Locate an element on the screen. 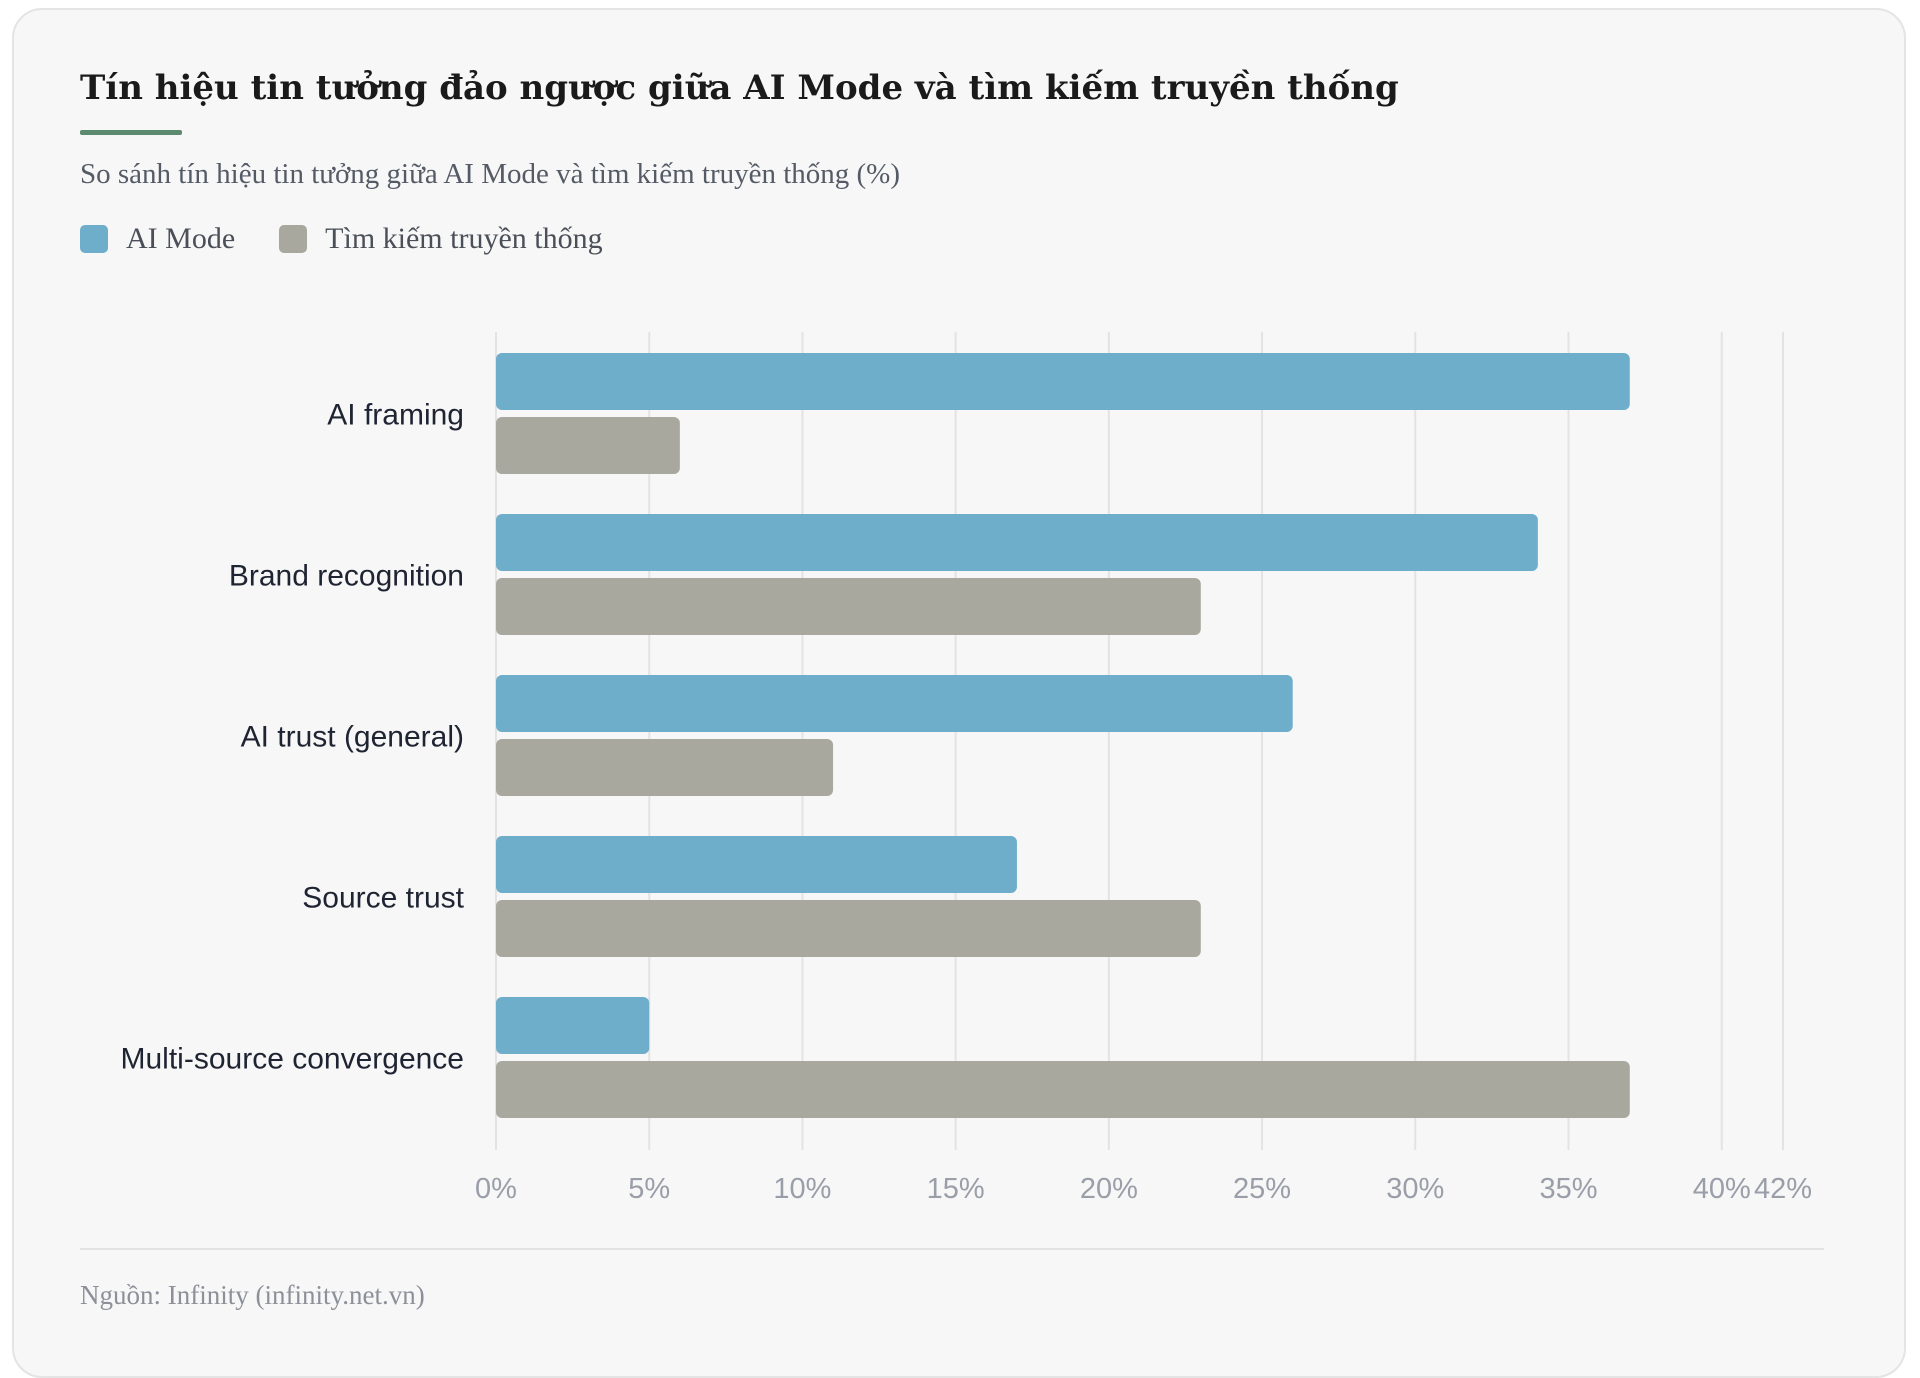 The height and width of the screenshot is (1378, 1920). x-tick-label-9: 42% is located at coordinates (1783, 1189).